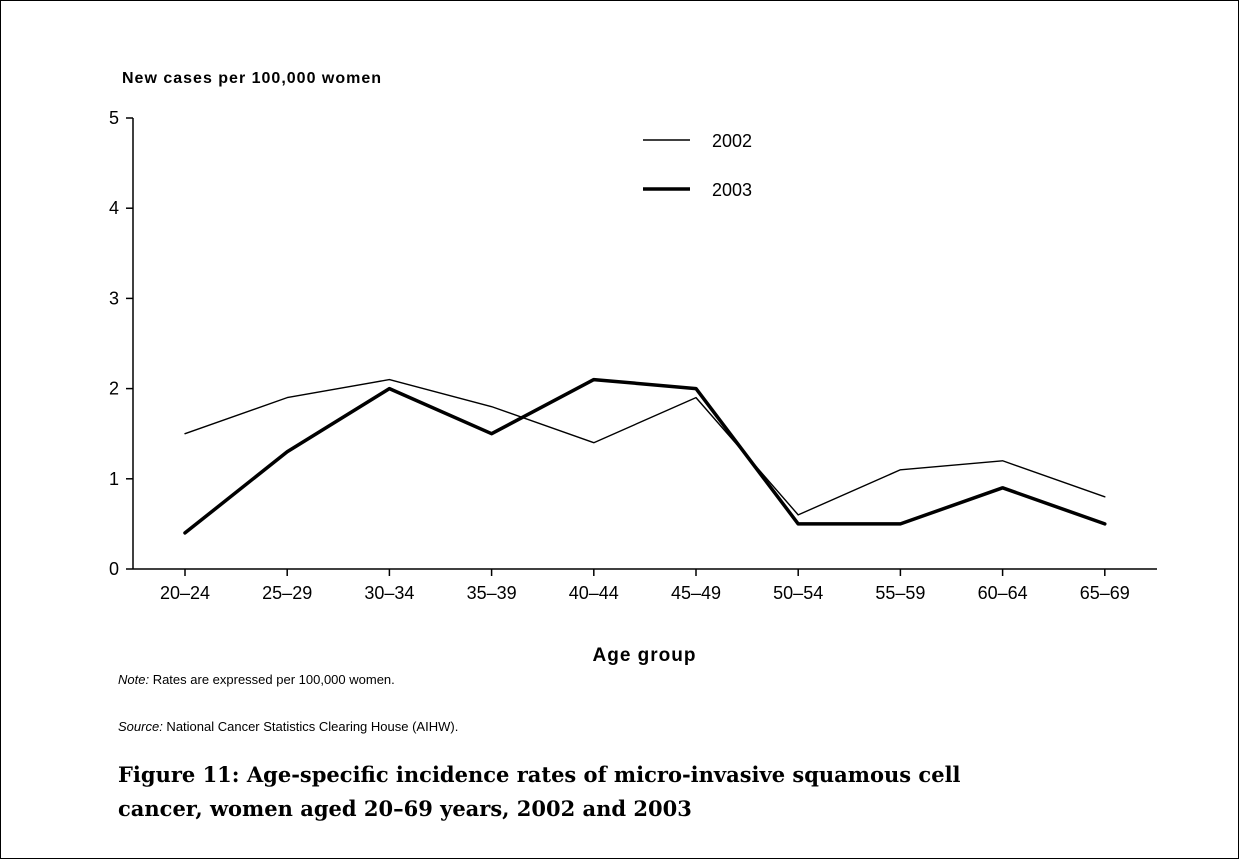 Image resolution: width=1239 pixels, height=859 pixels. What do you see at coordinates (114, 389) in the screenshot?
I see `y-tick-label: 2` at bounding box center [114, 389].